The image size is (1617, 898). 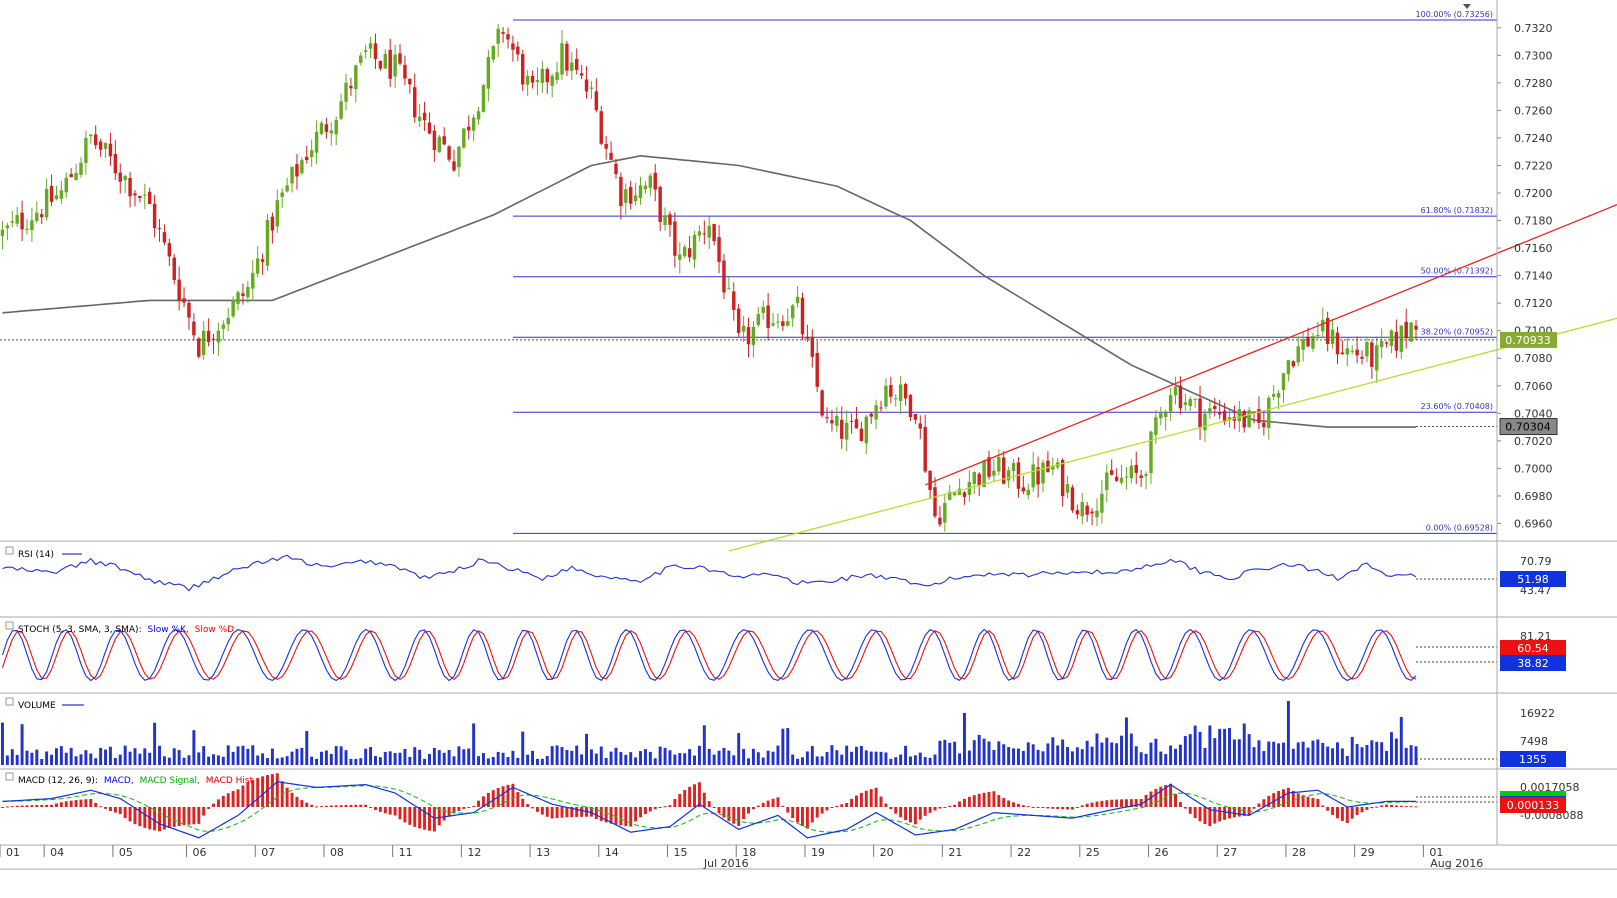 I want to click on fib-label-0: 100.00% (0.73256), so click(x=1454, y=14).